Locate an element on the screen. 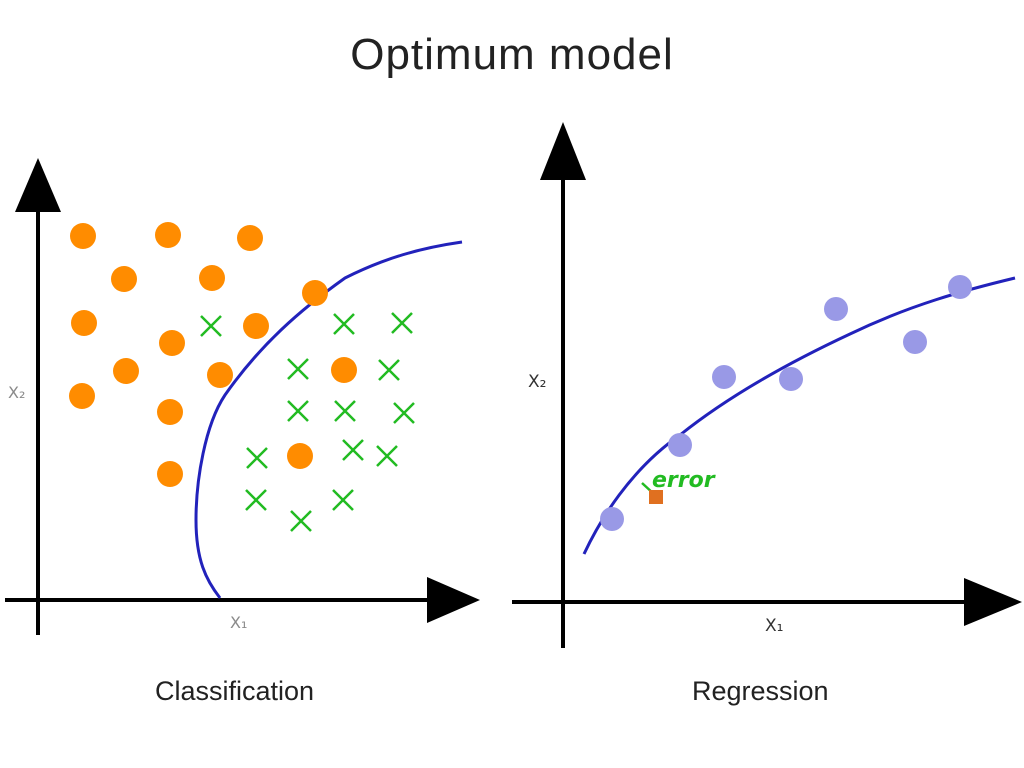  regression-y-arrowhead is located at coordinates (563, 151).